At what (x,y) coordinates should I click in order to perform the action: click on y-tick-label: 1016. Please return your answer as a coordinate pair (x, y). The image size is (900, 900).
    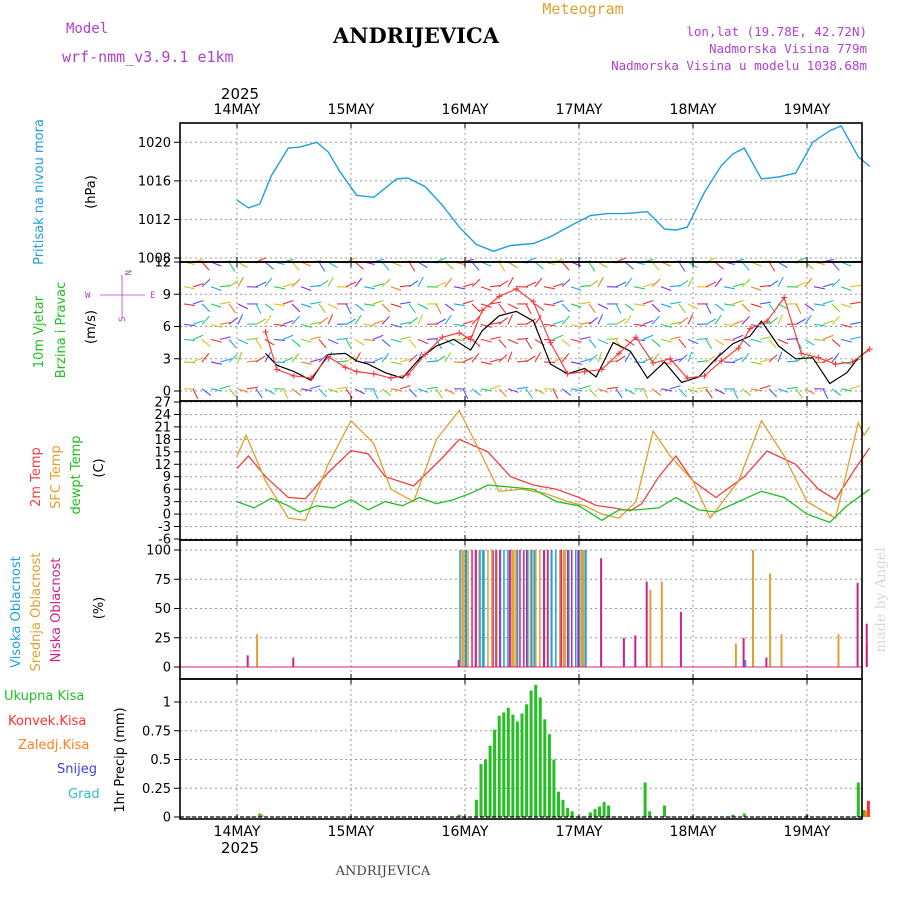
    Looking at the image, I should click on (154, 181).